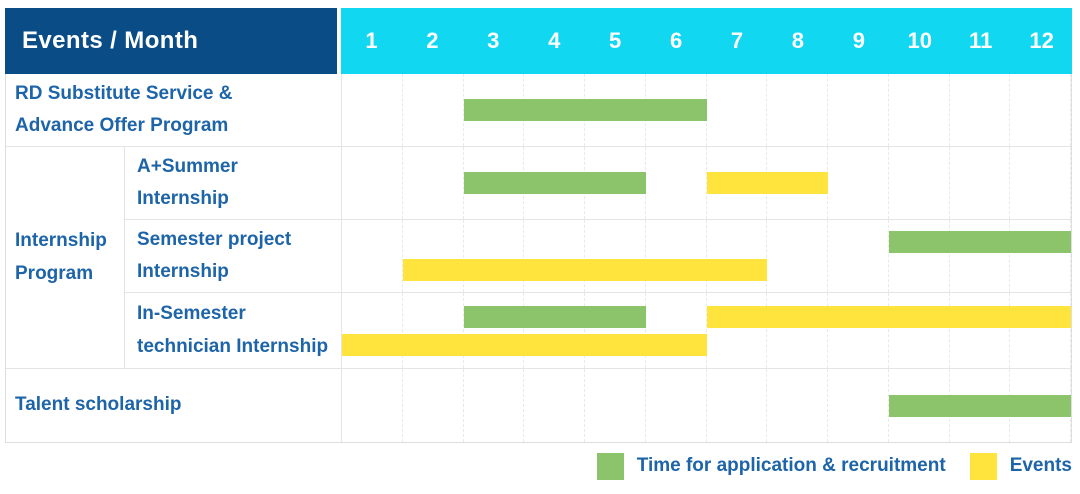 The width and height of the screenshot is (1080, 494). What do you see at coordinates (432, 40) in the screenshot?
I see `month-2-header: 2` at bounding box center [432, 40].